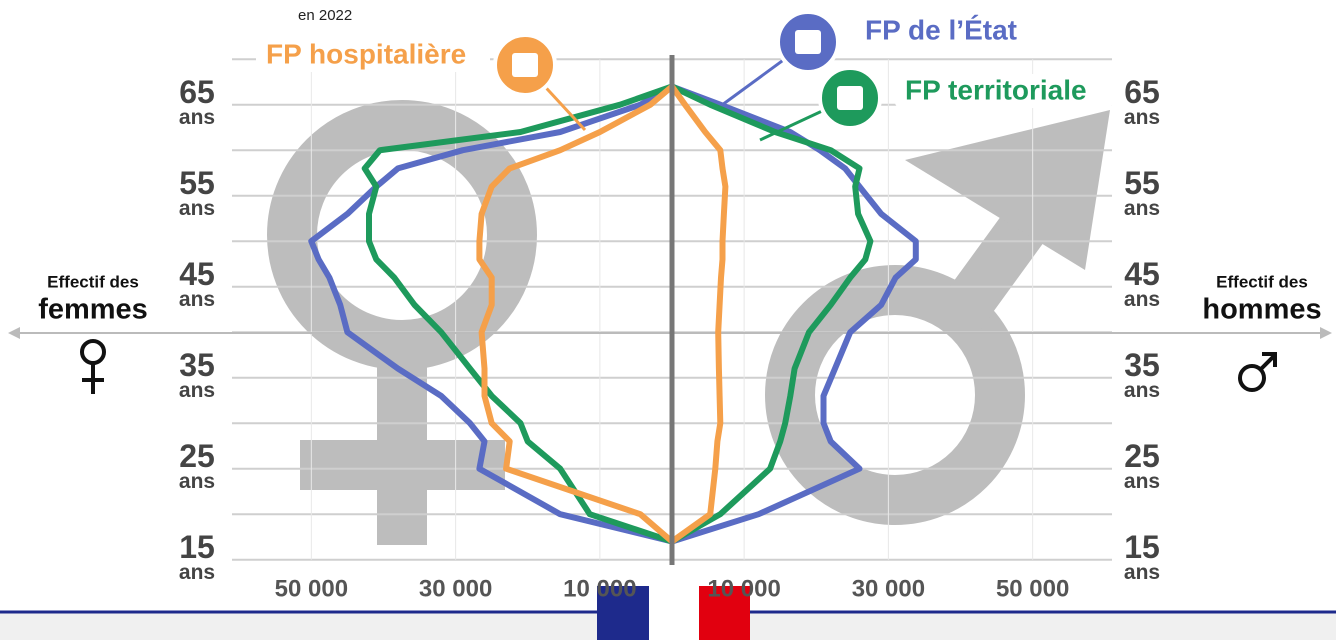  Describe the element at coordinates (93, 310) in the screenshot. I see `left-label-line2: femmes` at that location.